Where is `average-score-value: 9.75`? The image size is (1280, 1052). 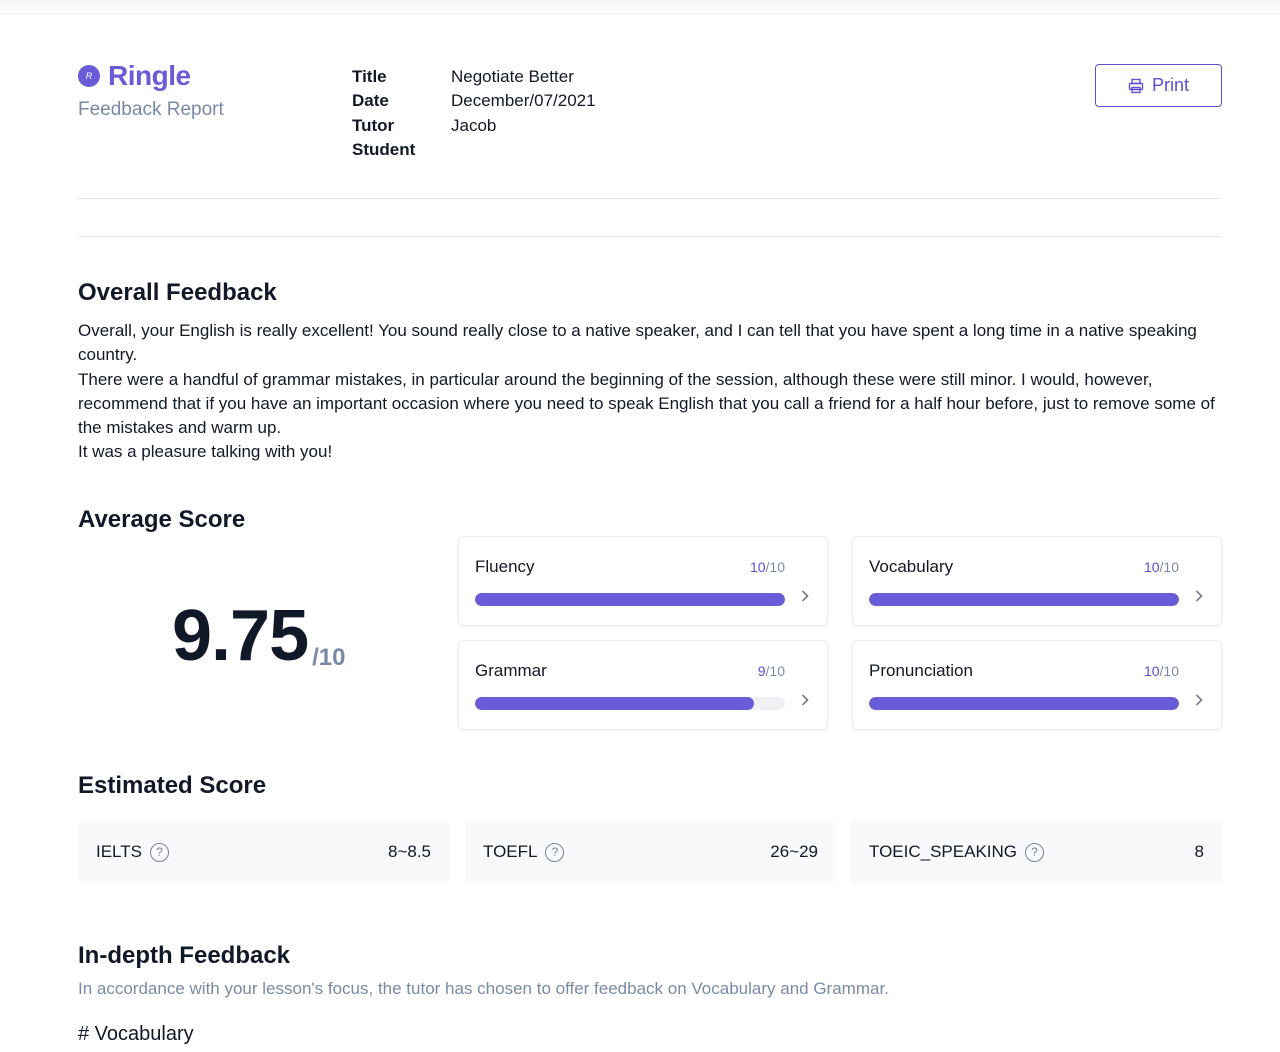 average-score-value: 9.75 is located at coordinates (240, 636).